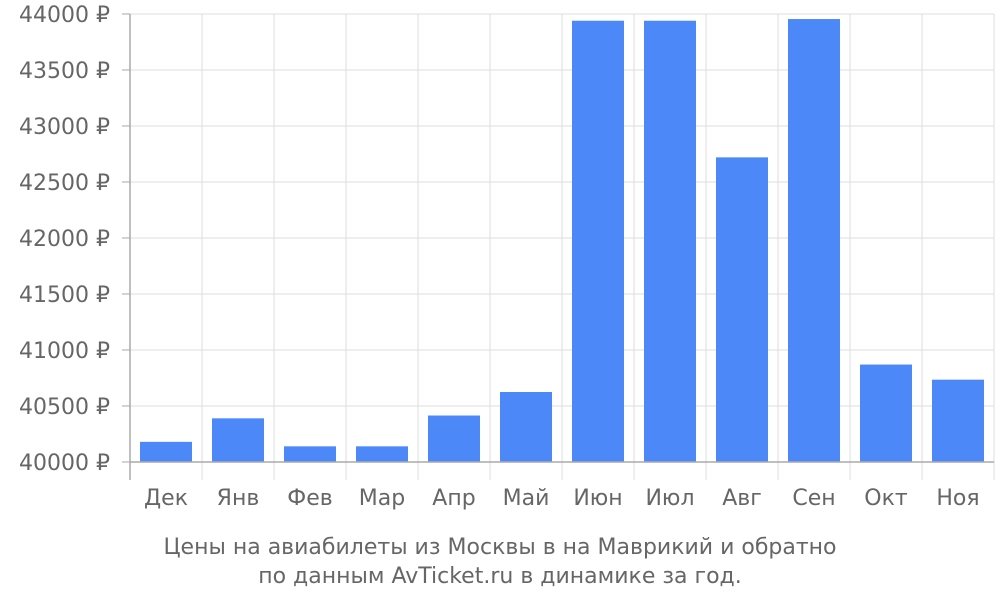  What do you see at coordinates (64, 183) in the screenshot?
I see `y-tick-label: 42500 ₽` at bounding box center [64, 183].